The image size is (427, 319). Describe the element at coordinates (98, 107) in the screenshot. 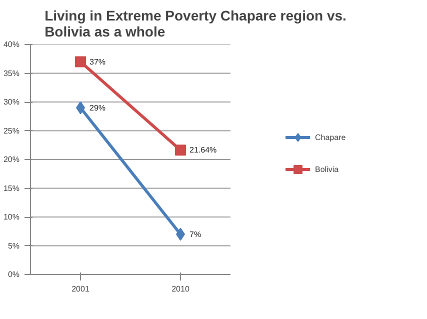

I see `data-label: 29%` at that location.